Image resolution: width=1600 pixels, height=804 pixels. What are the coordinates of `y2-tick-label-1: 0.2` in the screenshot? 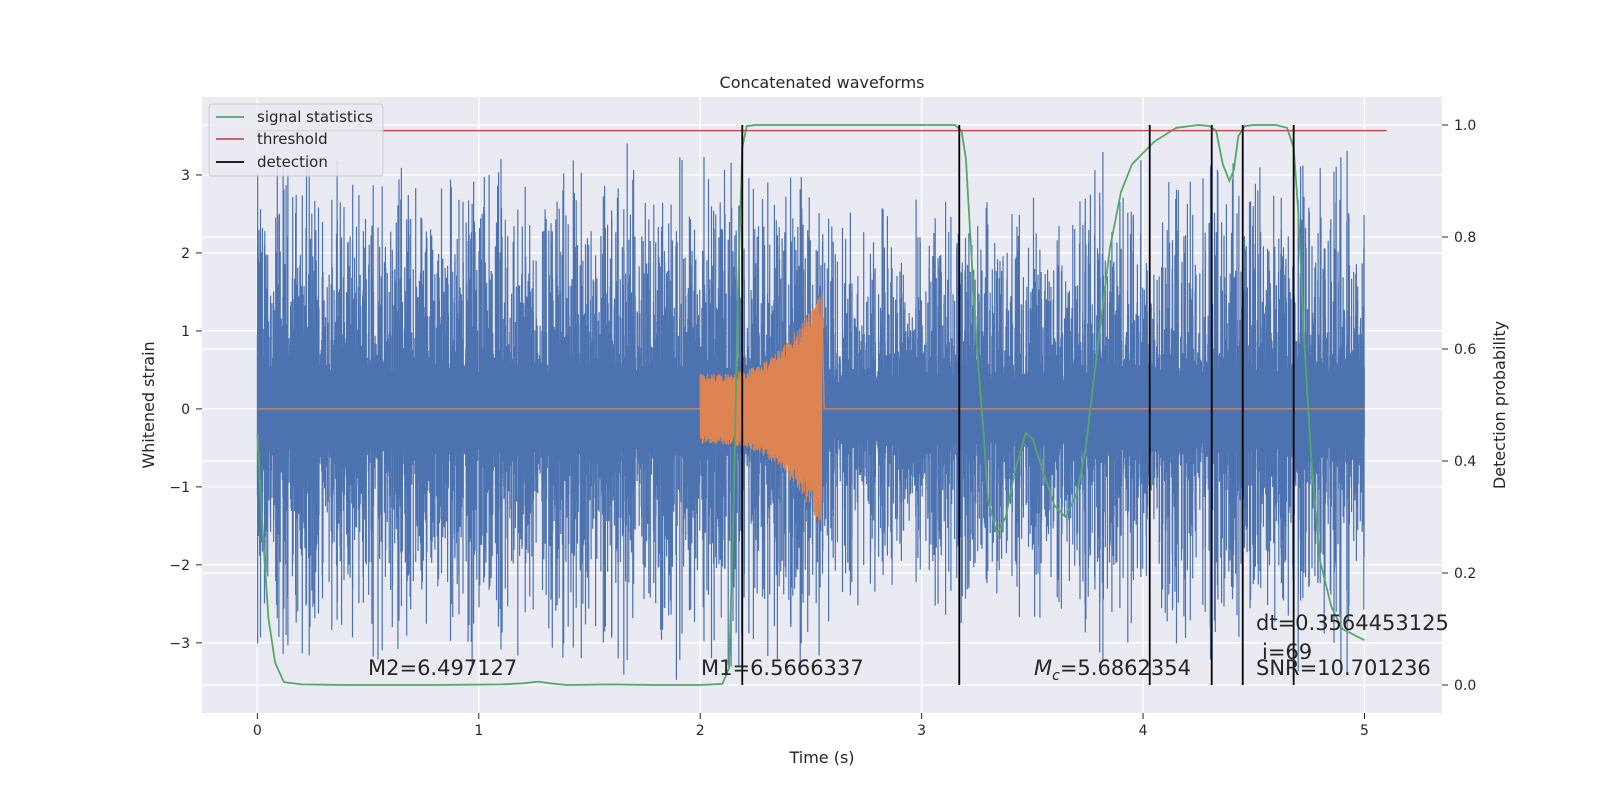 It's located at (1465, 574).